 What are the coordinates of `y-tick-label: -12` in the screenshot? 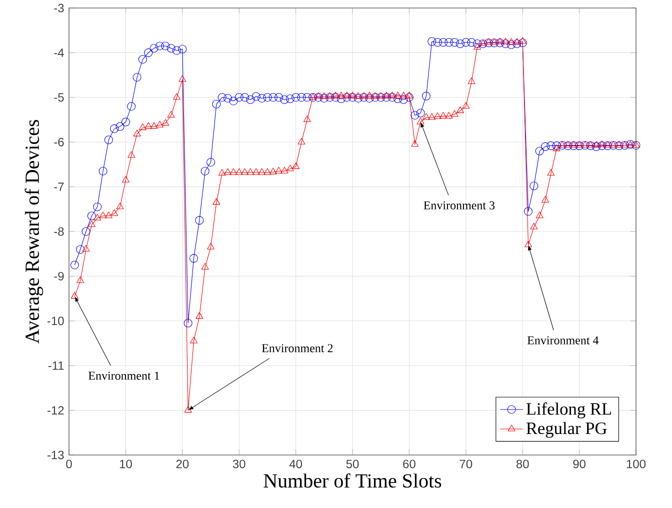 It's located at (55, 410).